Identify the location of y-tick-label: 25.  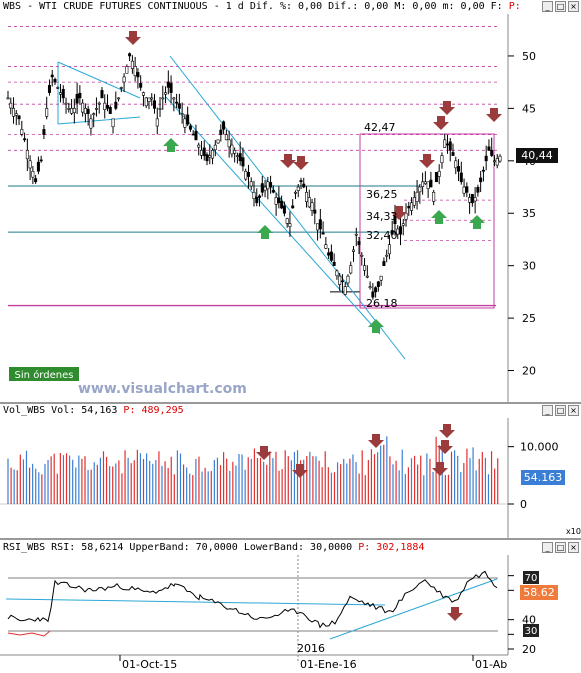
(529, 318).